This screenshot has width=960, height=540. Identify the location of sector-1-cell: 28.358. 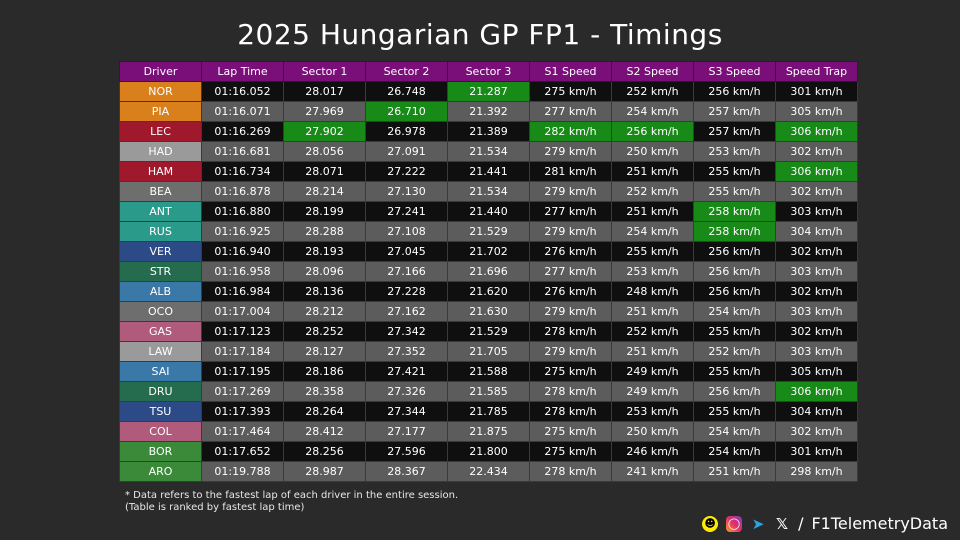
(324, 391).